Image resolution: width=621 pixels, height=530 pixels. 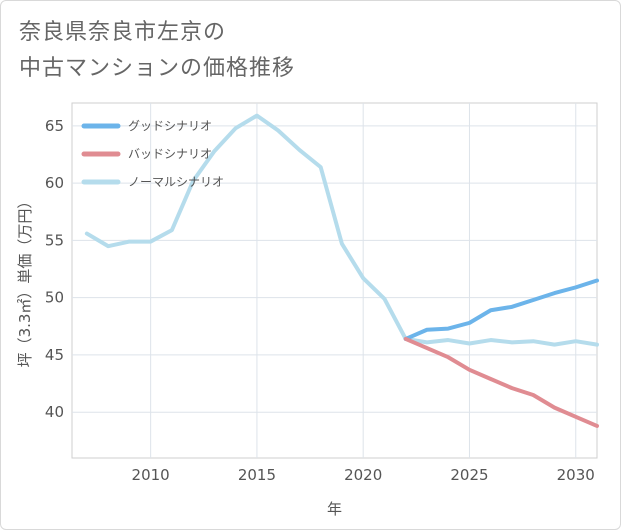 What do you see at coordinates (25, 281) in the screenshot?
I see `y-axis-label: 坪（3.3㎡）単価（万円）` at bounding box center [25, 281].